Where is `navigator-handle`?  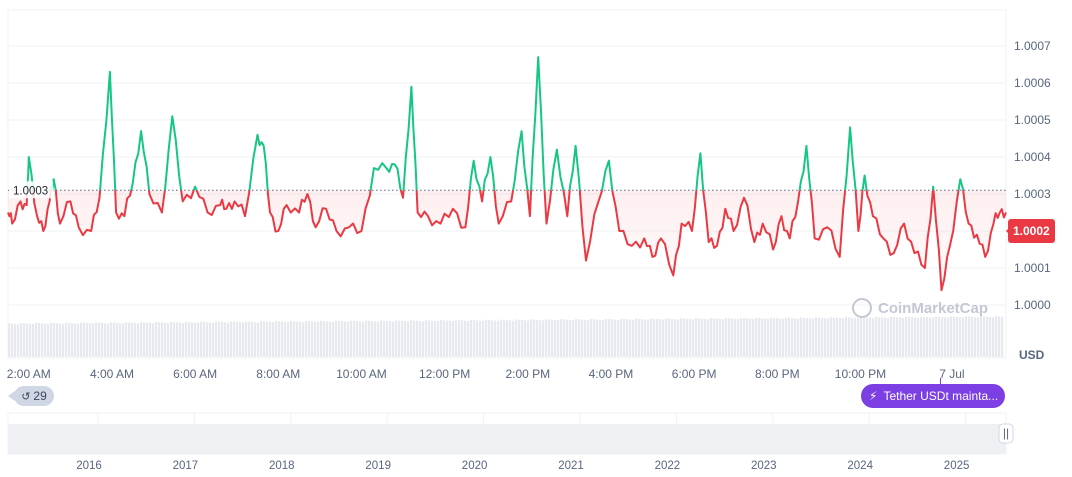 navigator-handle is located at coordinates (1006, 433).